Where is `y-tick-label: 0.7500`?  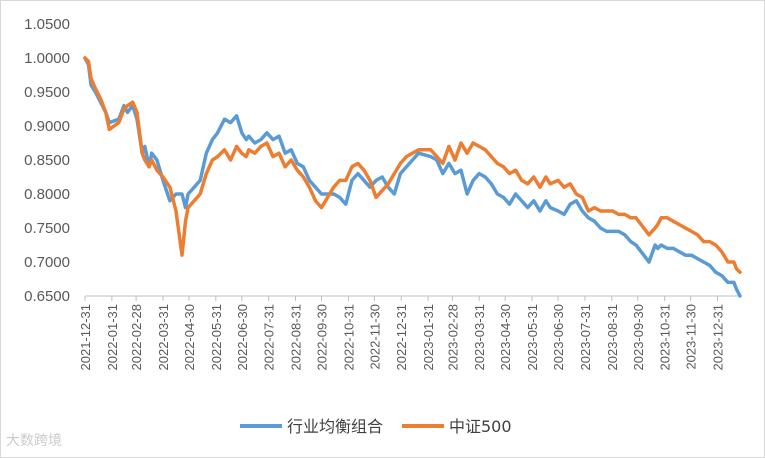
y-tick-label: 0.7500 is located at coordinates (47, 228).